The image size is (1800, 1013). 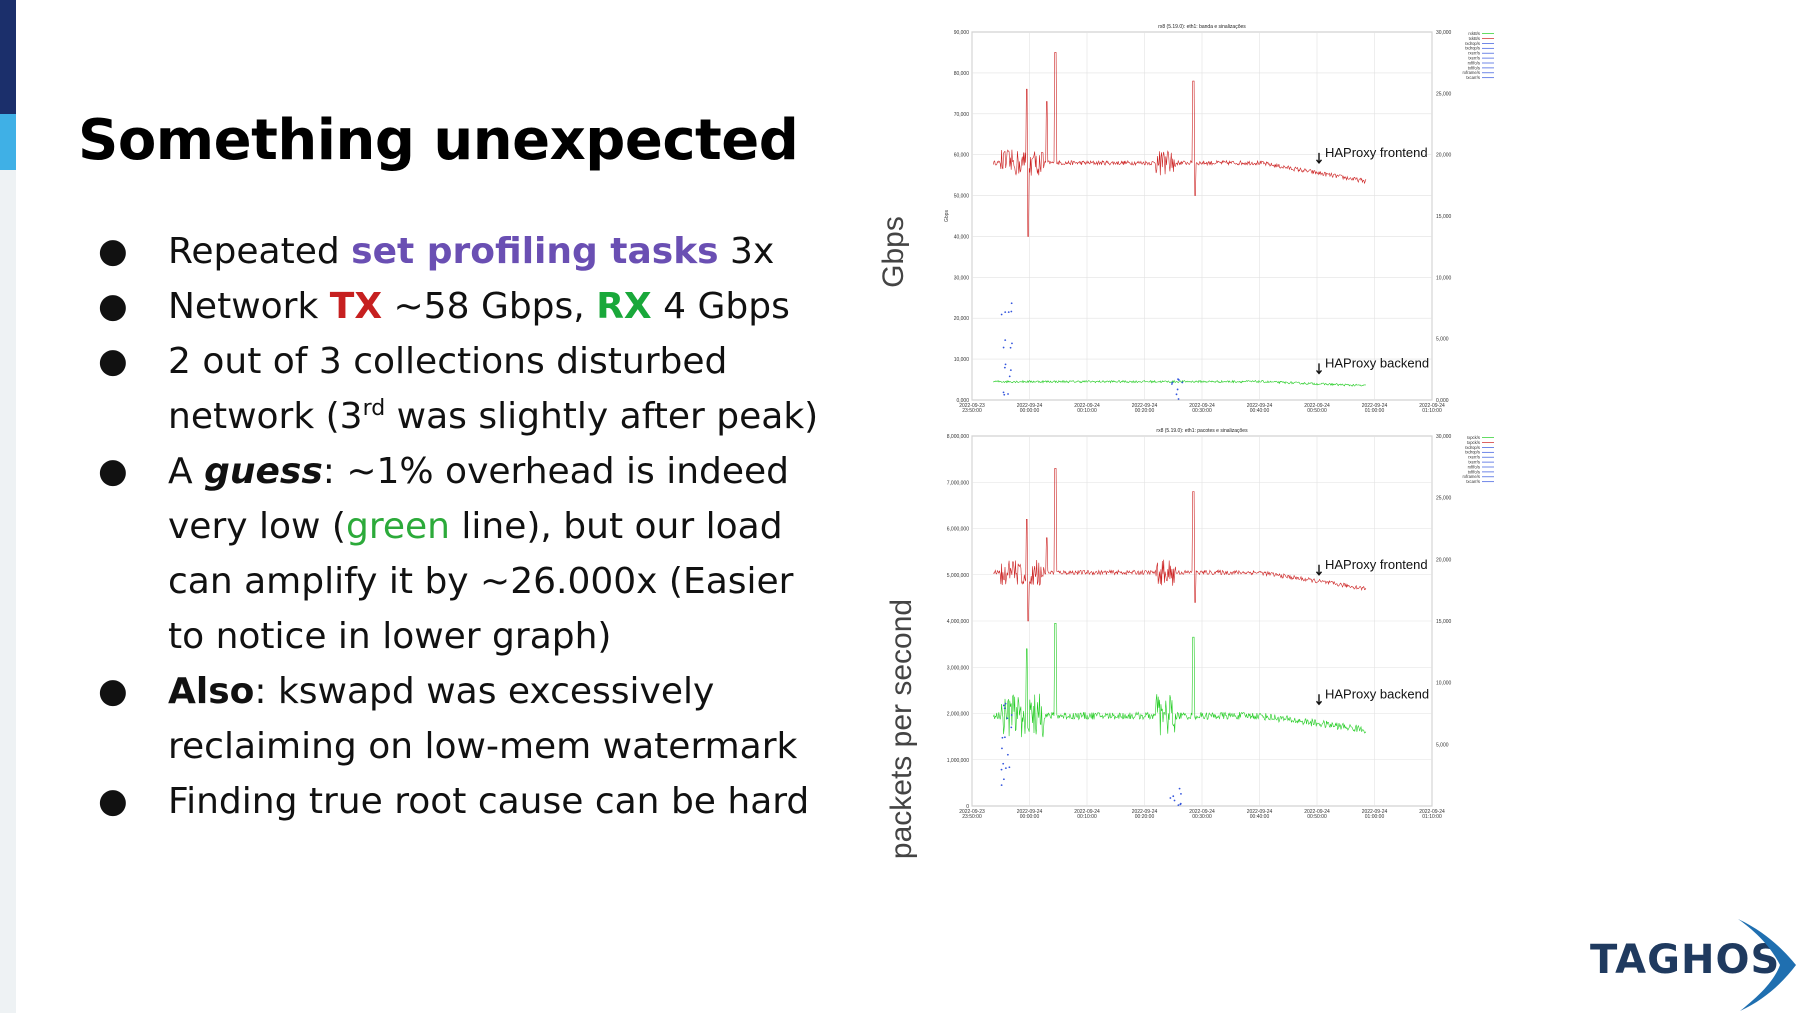 What do you see at coordinates (249, 306) in the screenshot?
I see `bullet-text: Network` at bounding box center [249, 306].